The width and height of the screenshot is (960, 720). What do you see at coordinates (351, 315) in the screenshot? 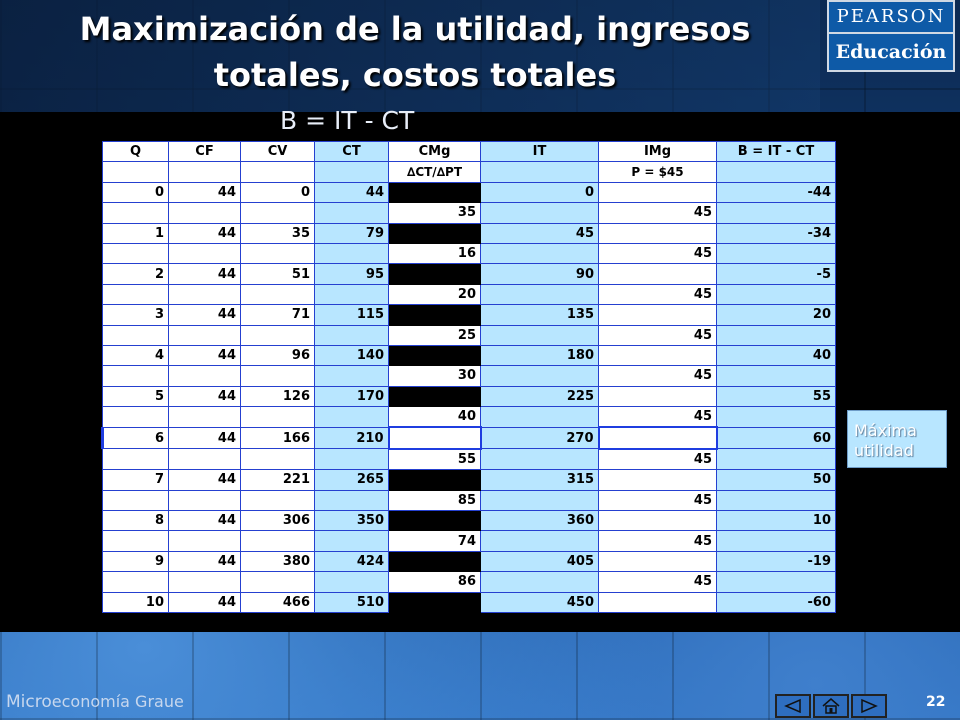
I see `total-cost-cell: 115` at bounding box center [351, 315].